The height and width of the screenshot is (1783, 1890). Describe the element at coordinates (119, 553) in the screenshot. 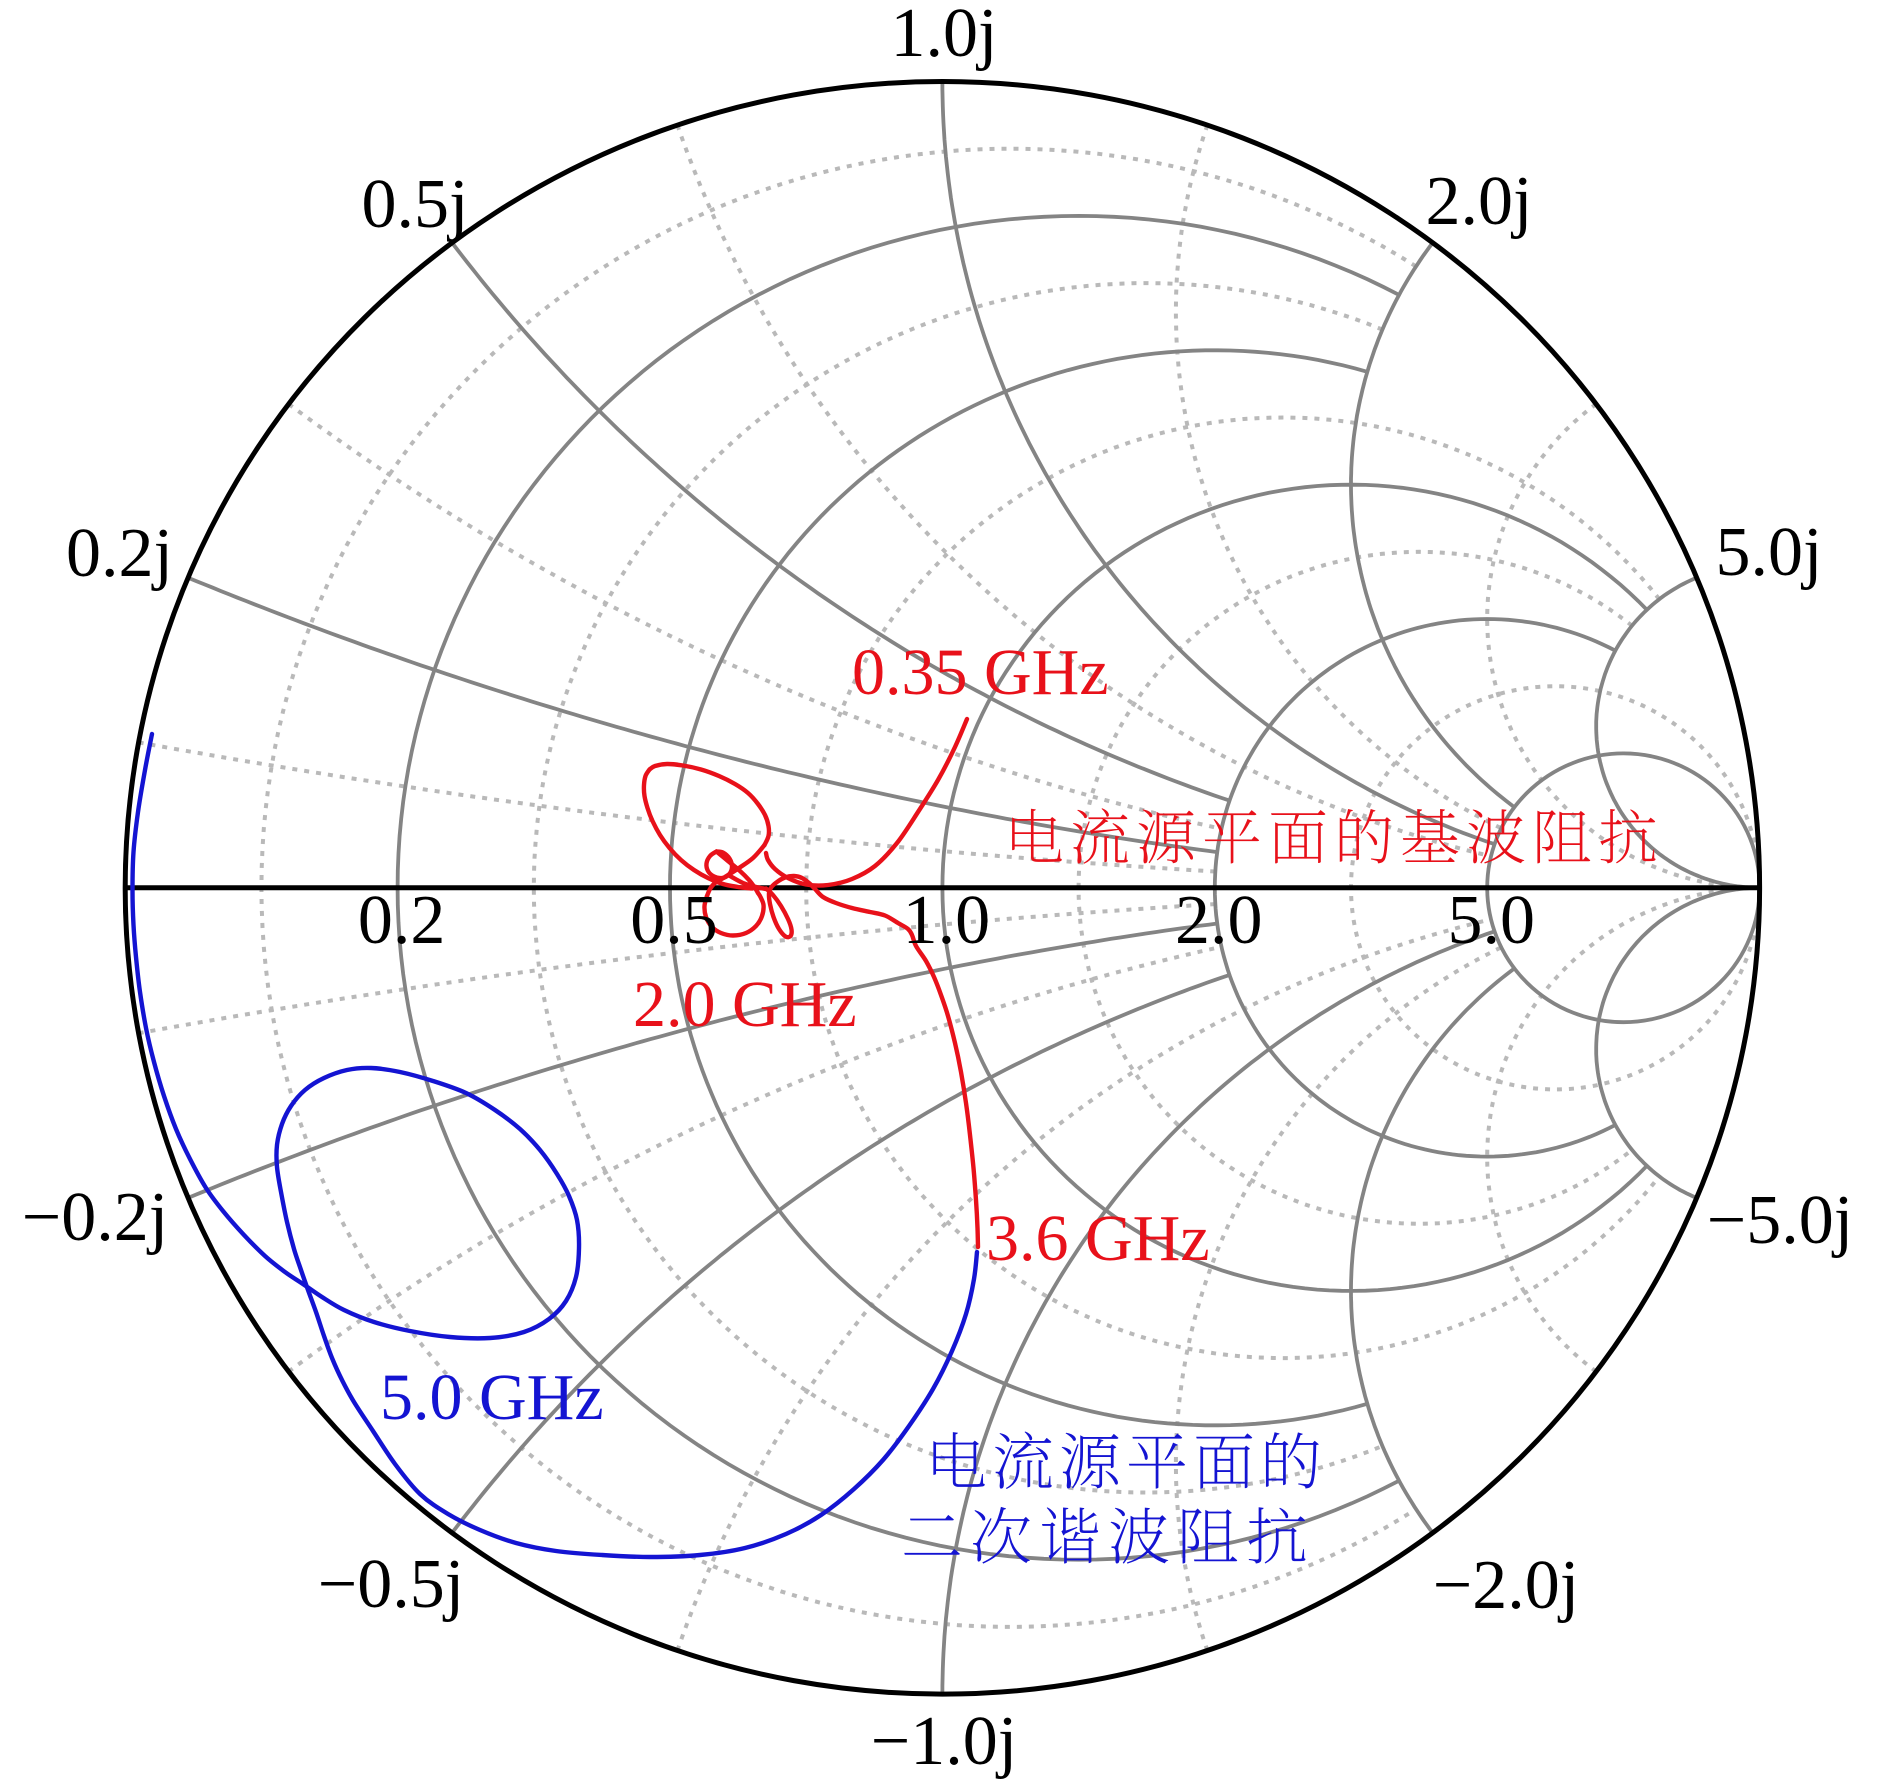

I see `svg-text: 0.2j` at that location.